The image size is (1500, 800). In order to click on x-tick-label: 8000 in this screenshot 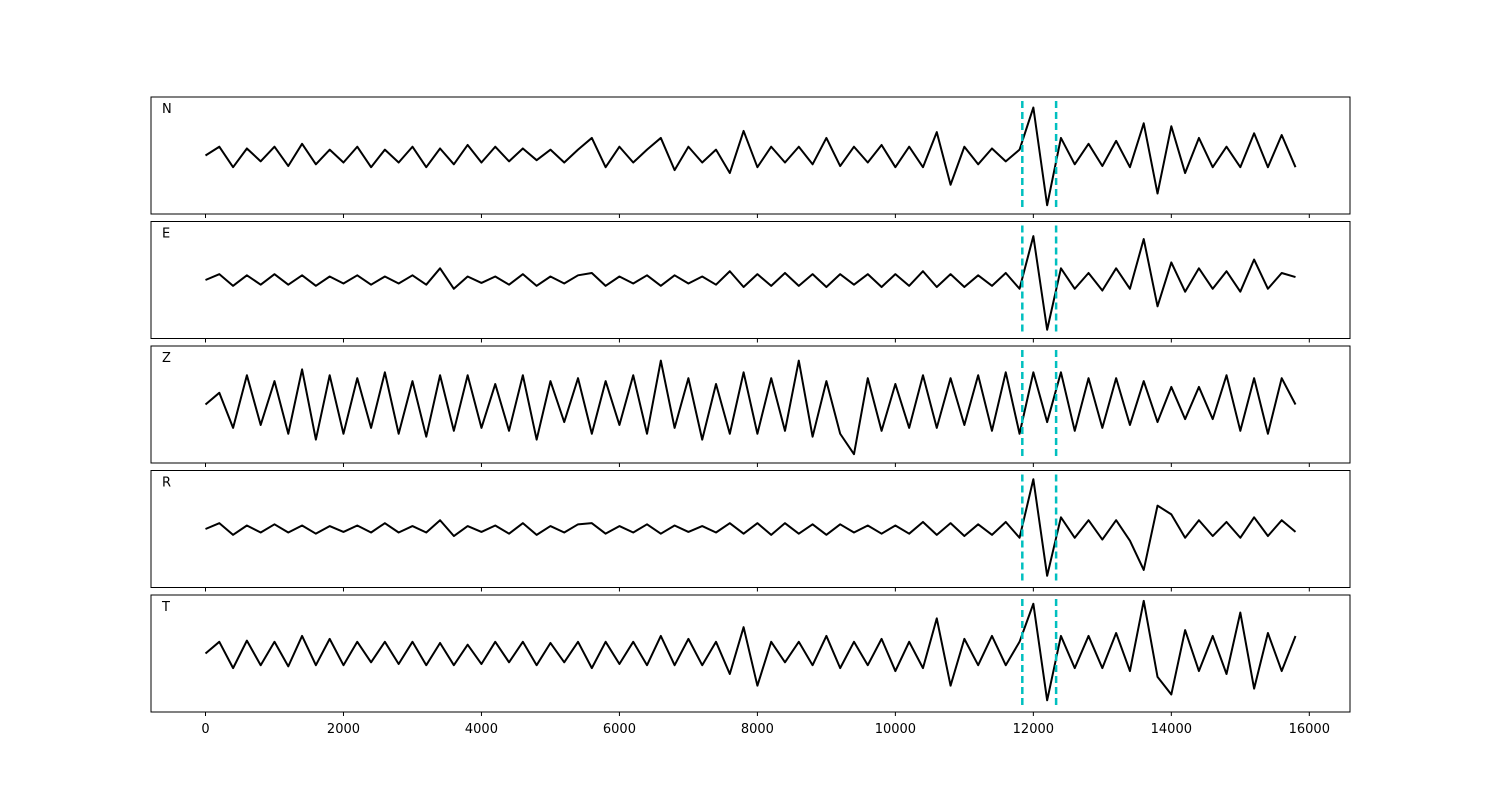, I will do `click(757, 729)`.